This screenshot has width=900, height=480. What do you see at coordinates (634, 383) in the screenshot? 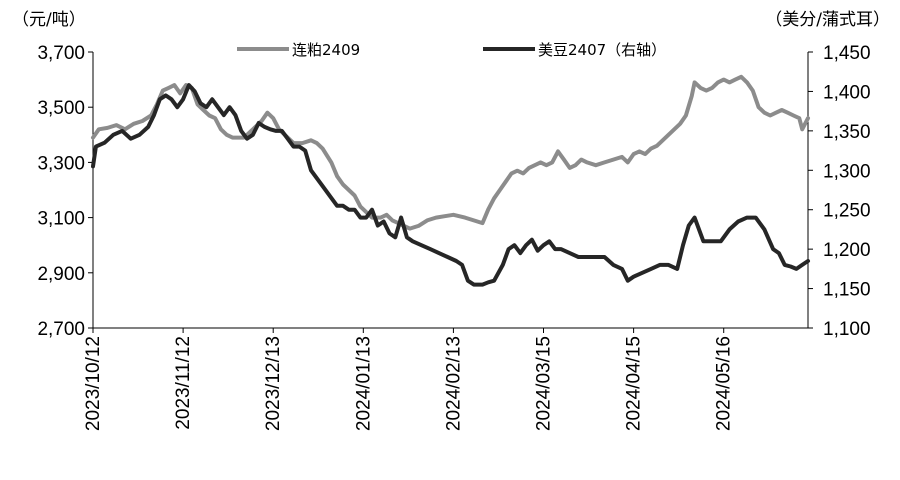
I see `x-tick-label: 2024/04/15` at bounding box center [634, 383].